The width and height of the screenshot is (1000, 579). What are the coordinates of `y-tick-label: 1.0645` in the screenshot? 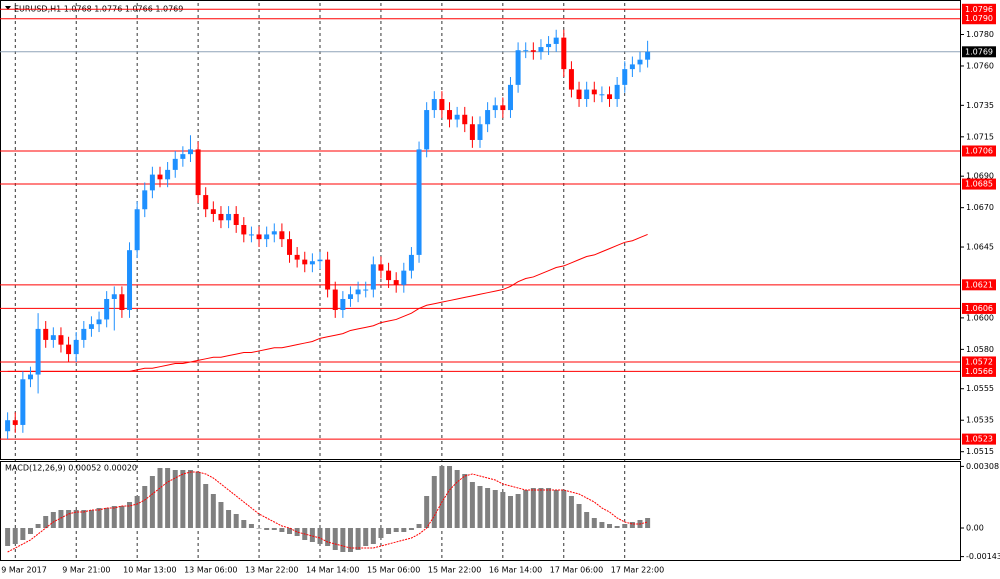 It's located at (980, 247).